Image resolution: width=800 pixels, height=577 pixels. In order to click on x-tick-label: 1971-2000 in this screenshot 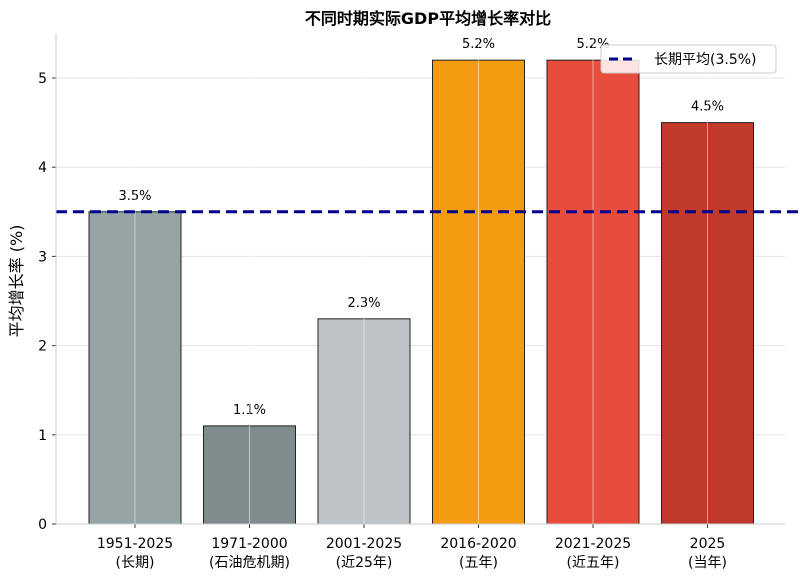, I will do `click(249, 544)`.